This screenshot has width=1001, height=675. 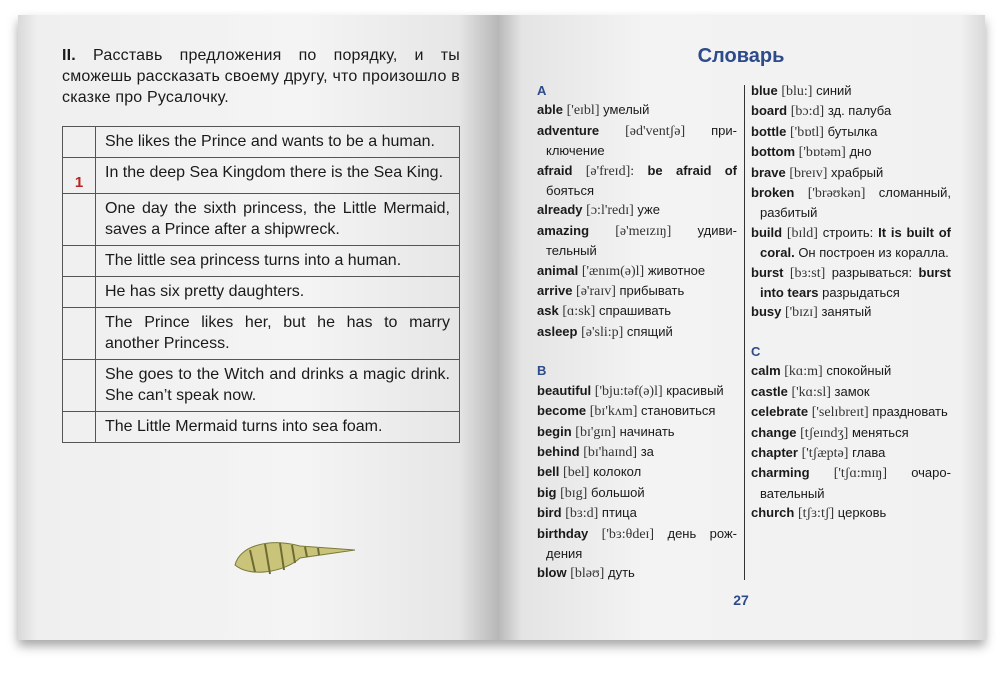 What do you see at coordinates (869, 452) in the screenshot?
I see `translation: глава` at bounding box center [869, 452].